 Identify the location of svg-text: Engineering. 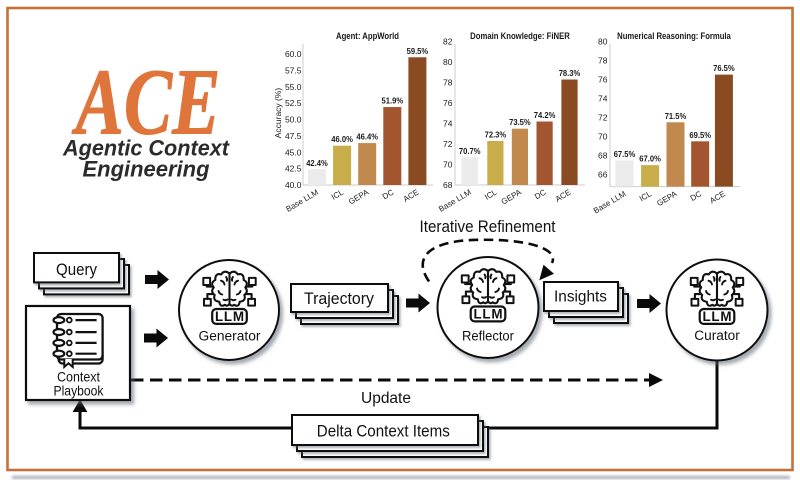
(147, 169).